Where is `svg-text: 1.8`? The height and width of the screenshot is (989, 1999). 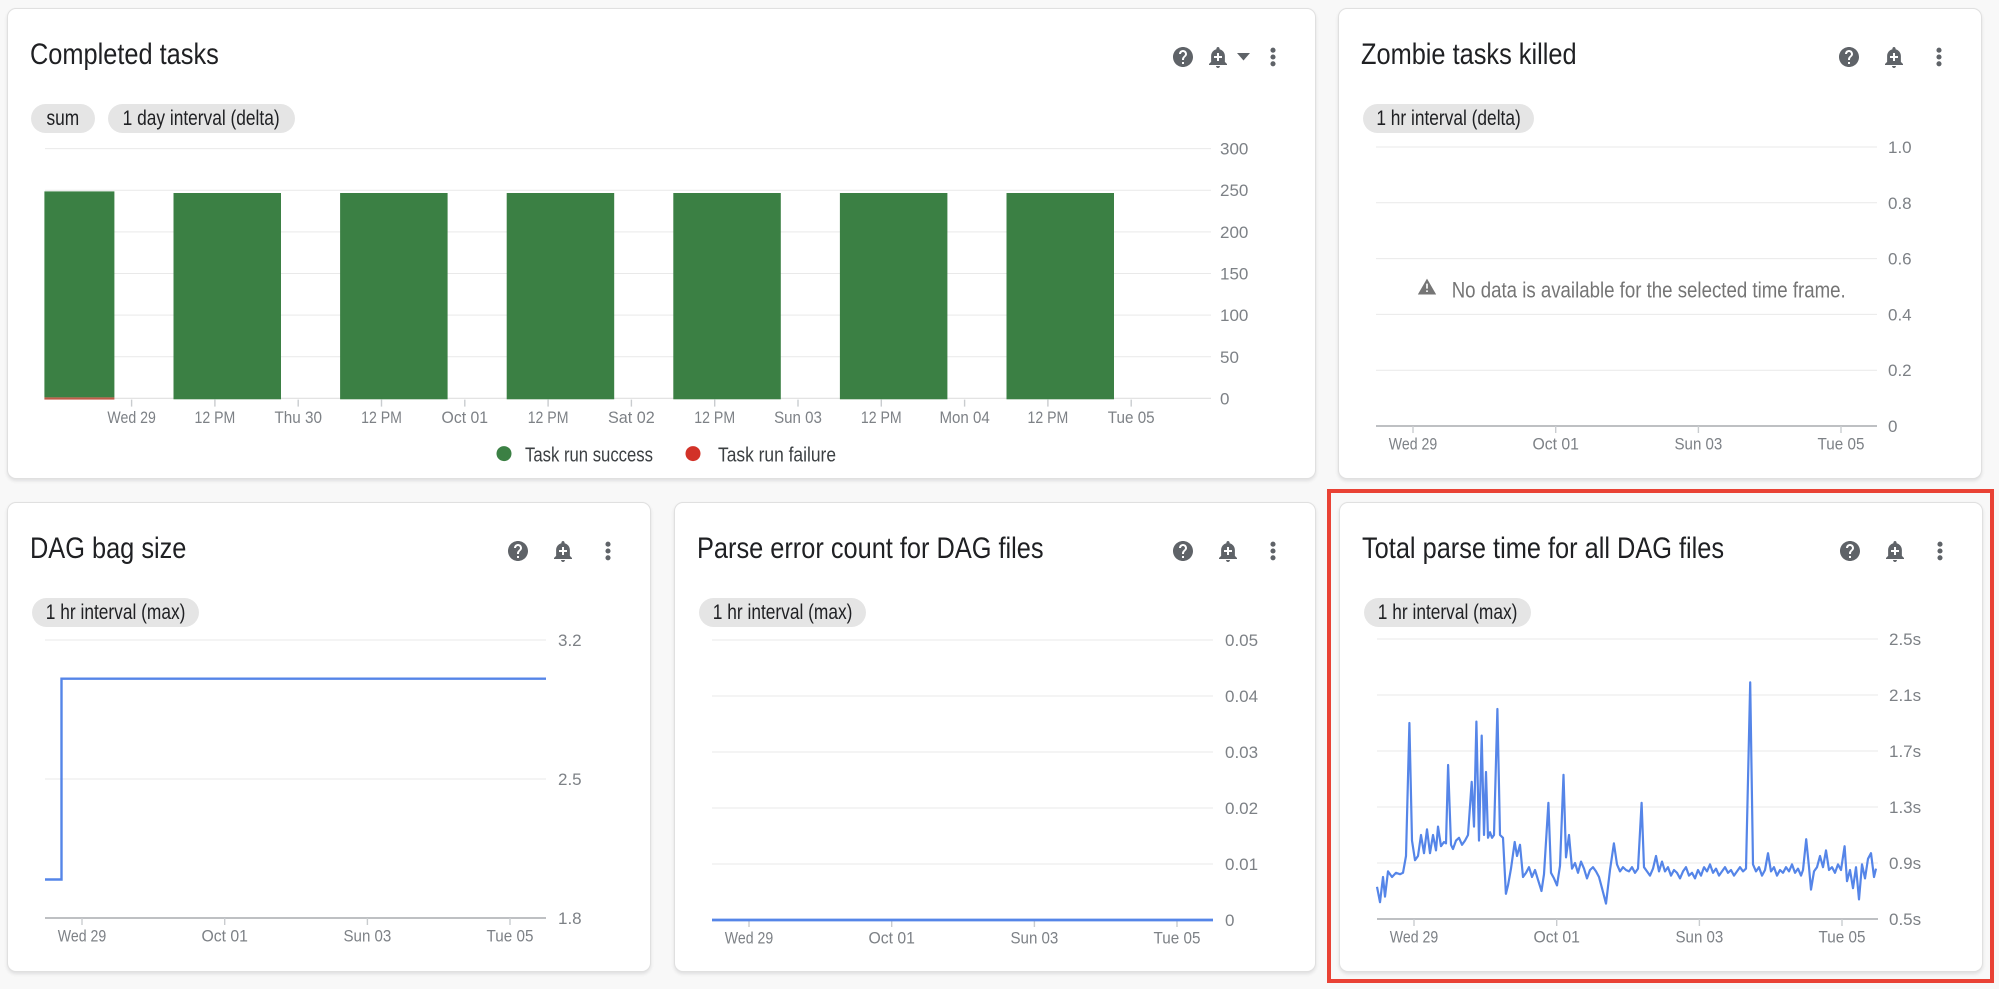
svg-text: 1.8 is located at coordinates (570, 918).